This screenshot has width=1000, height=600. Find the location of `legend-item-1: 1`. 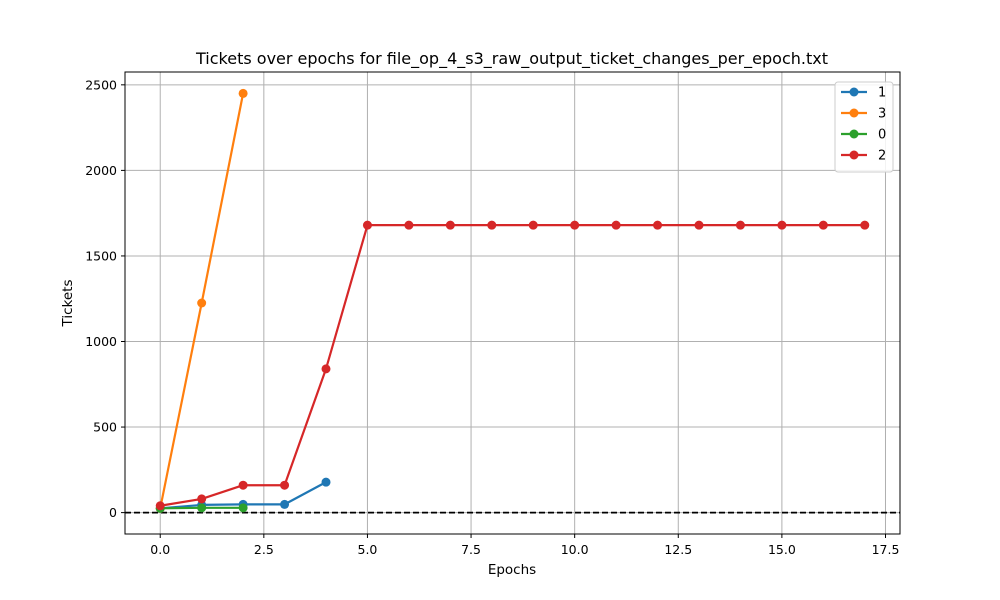

legend-item-1: 1 is located at coordinates (863, 93).